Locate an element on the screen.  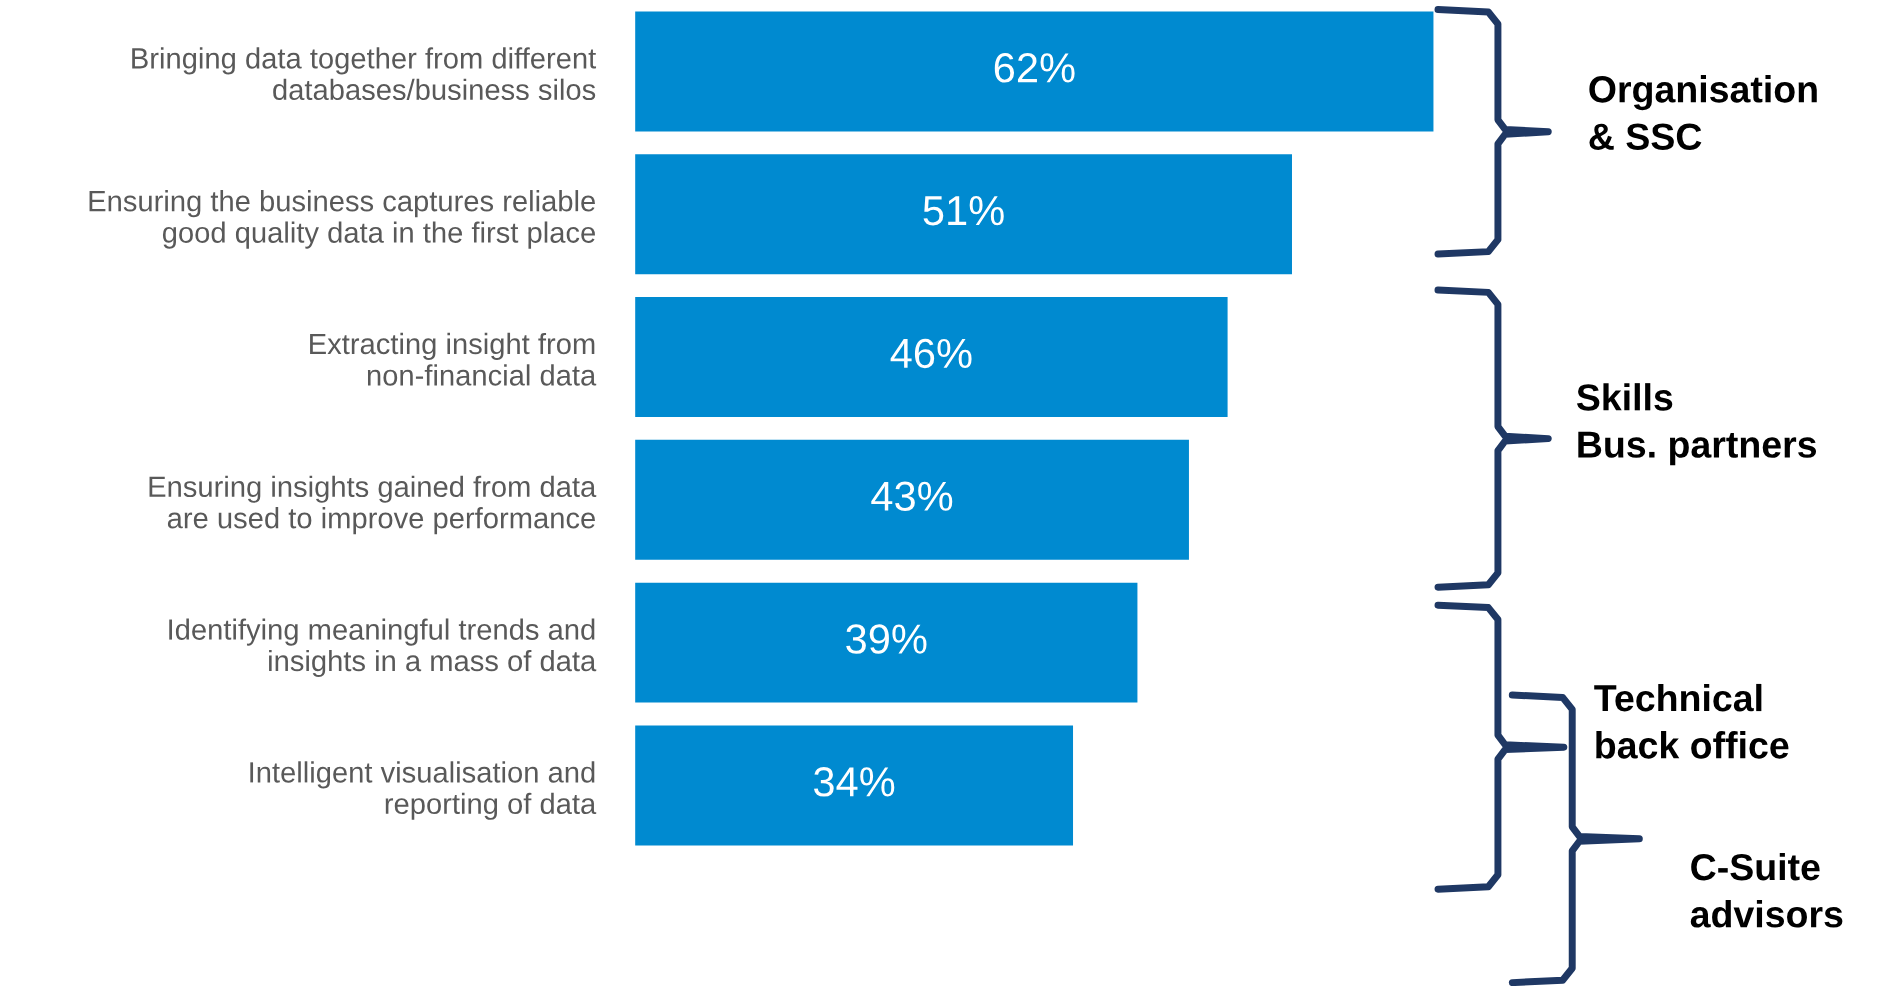
data-label: 46% is located at coordinates (931, 353).